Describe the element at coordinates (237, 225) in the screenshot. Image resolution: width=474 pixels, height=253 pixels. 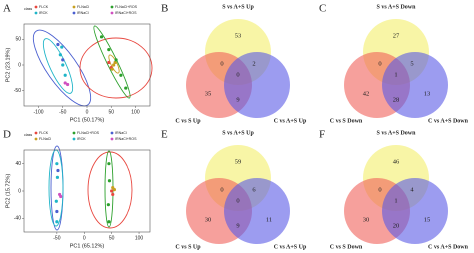
I see `region-count: 9` at that location.